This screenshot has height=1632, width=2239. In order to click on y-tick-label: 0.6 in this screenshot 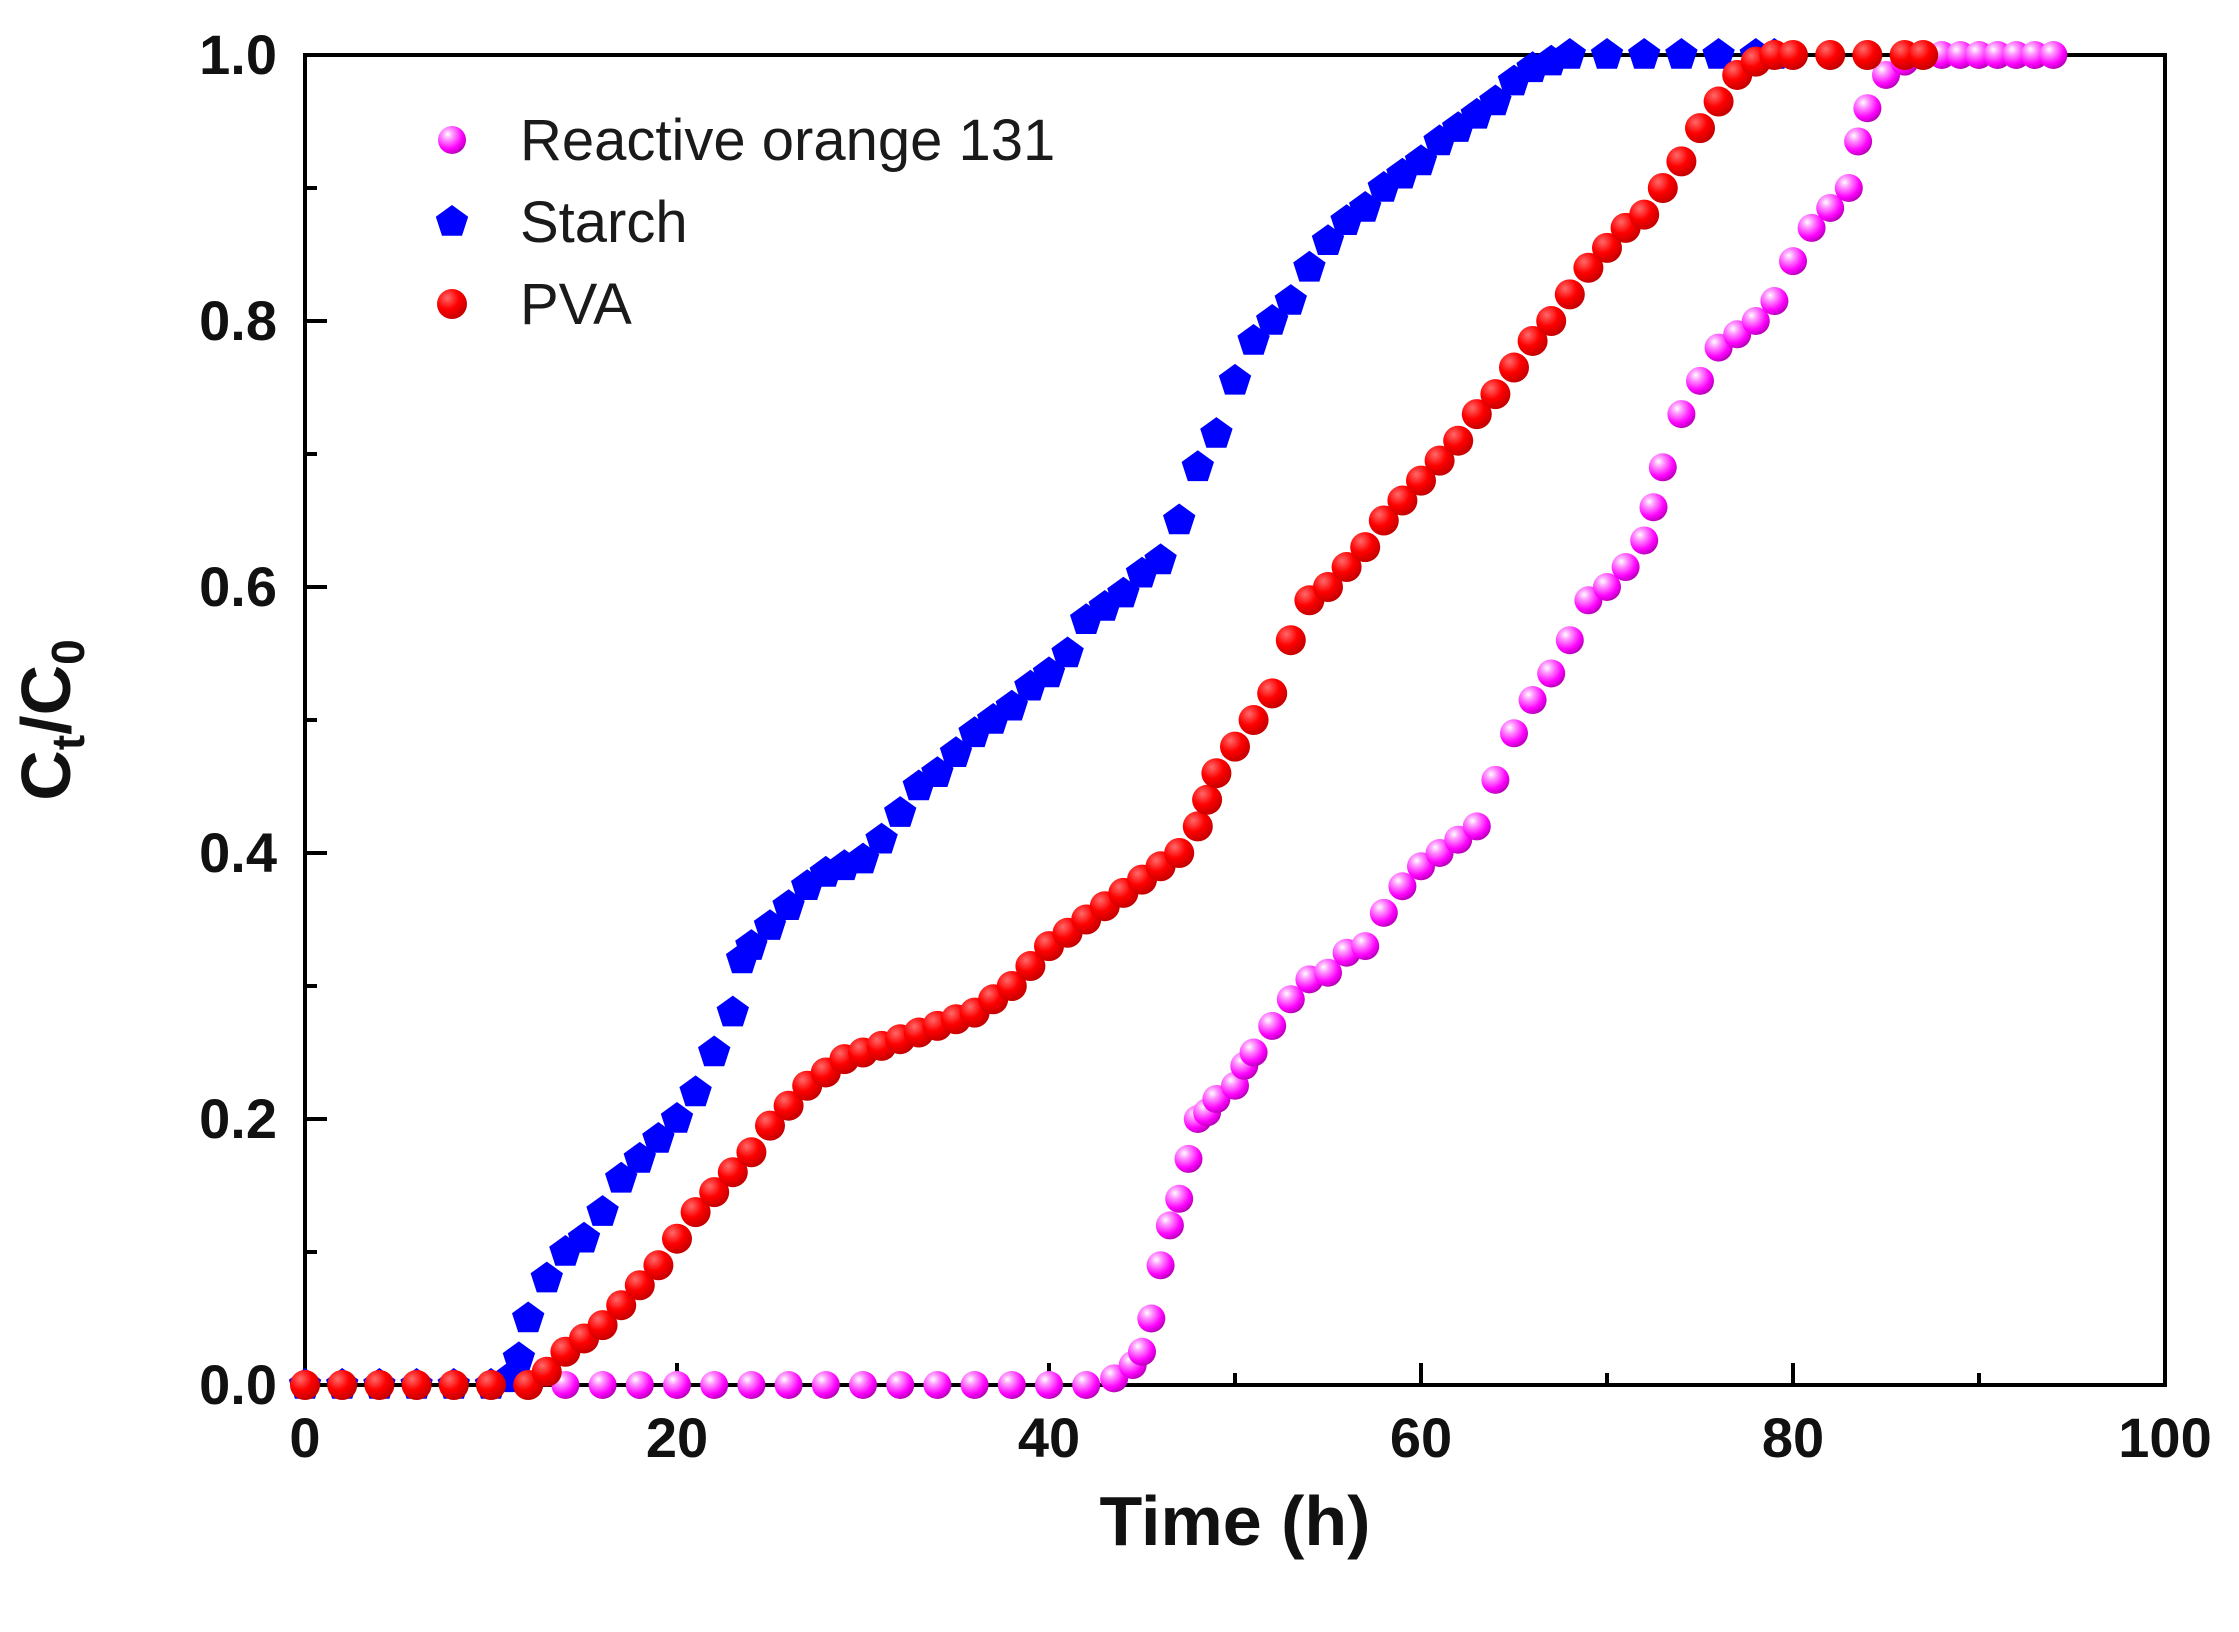, I will do `click(238, 586)`.